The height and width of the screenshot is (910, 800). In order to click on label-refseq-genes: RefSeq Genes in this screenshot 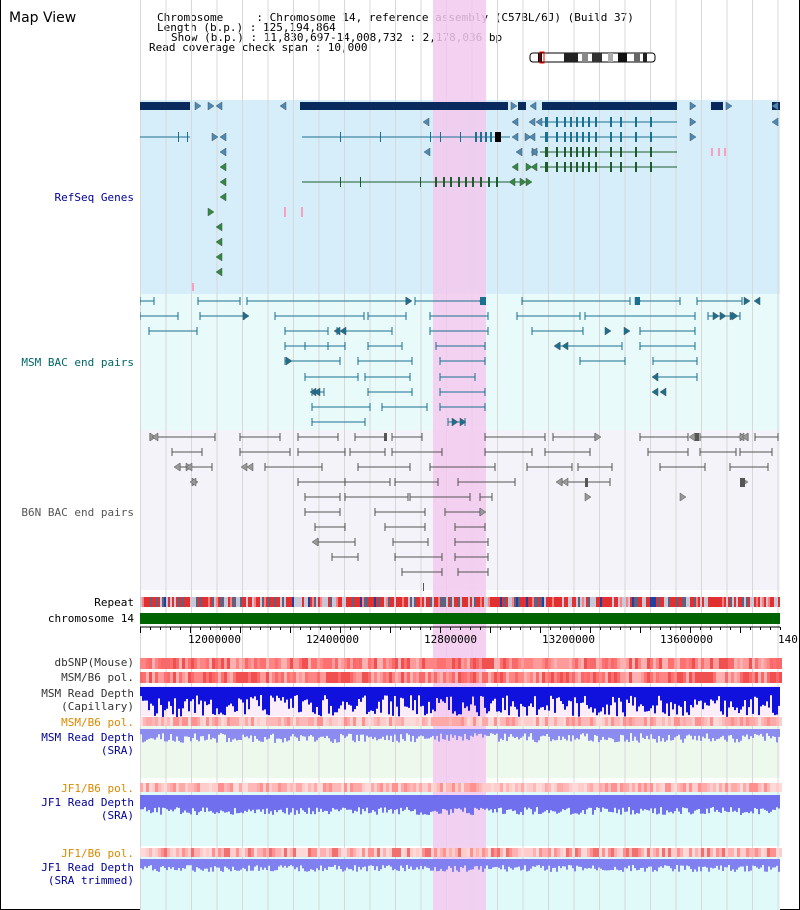, I will do `click(94, 197)`.